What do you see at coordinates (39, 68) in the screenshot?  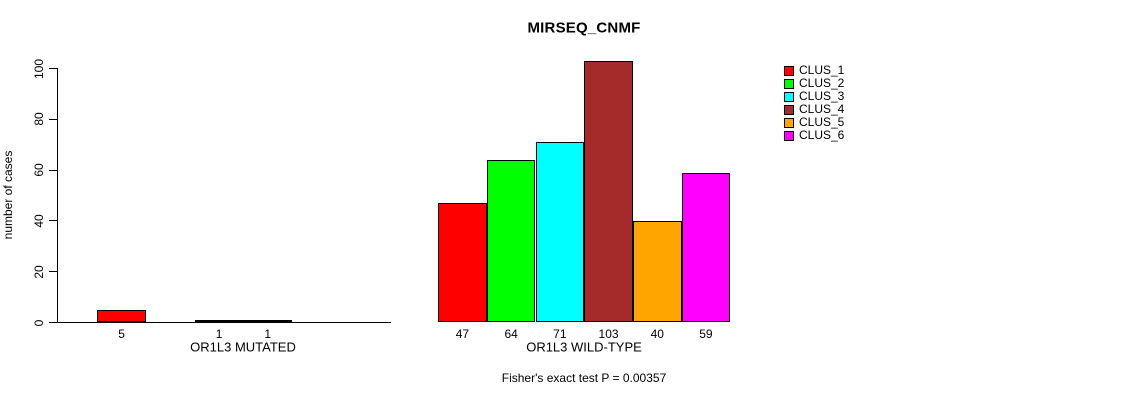 I see `y-tick-label: 100` at bounding box center [39, 68].